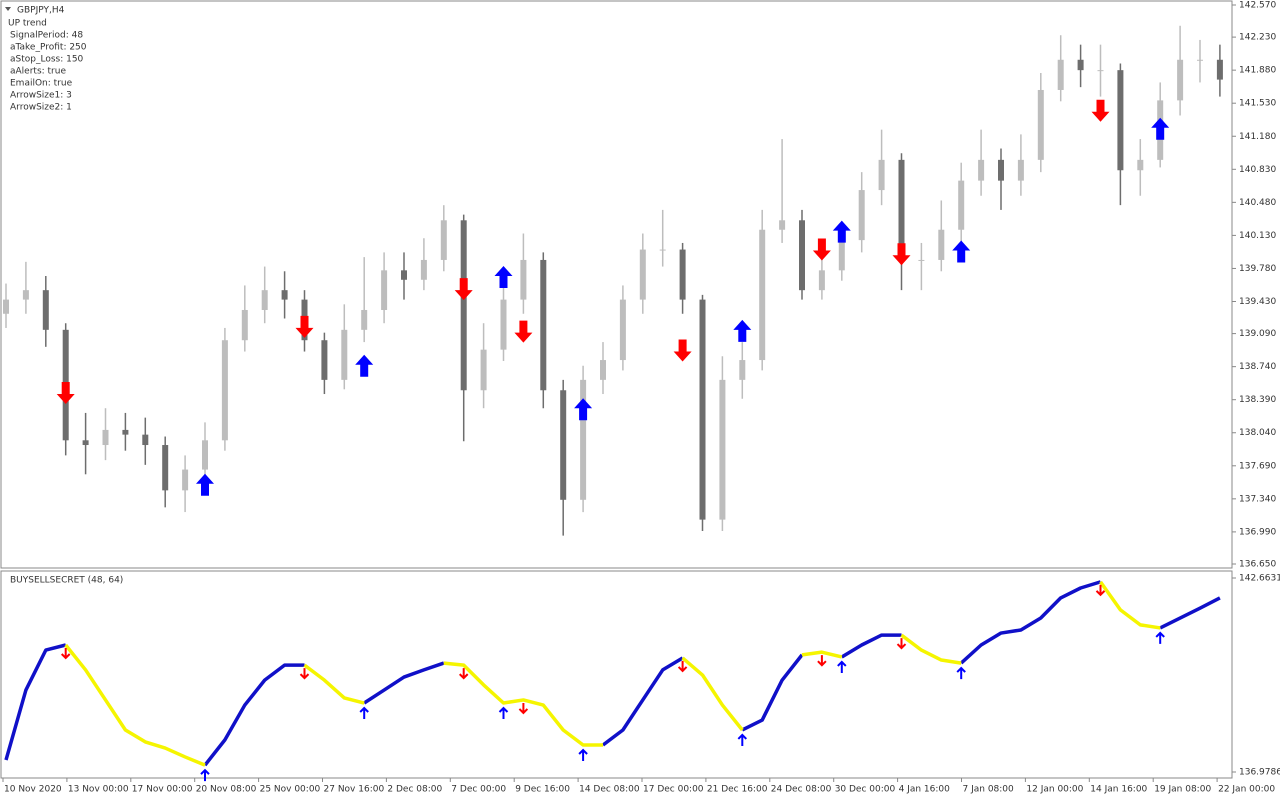 The image size is (1280, 800). What do you see at coordinates (1257, 203) in the screenshot?
I see `y-tick-label: 140.480` at bounding box center [1257, 203].